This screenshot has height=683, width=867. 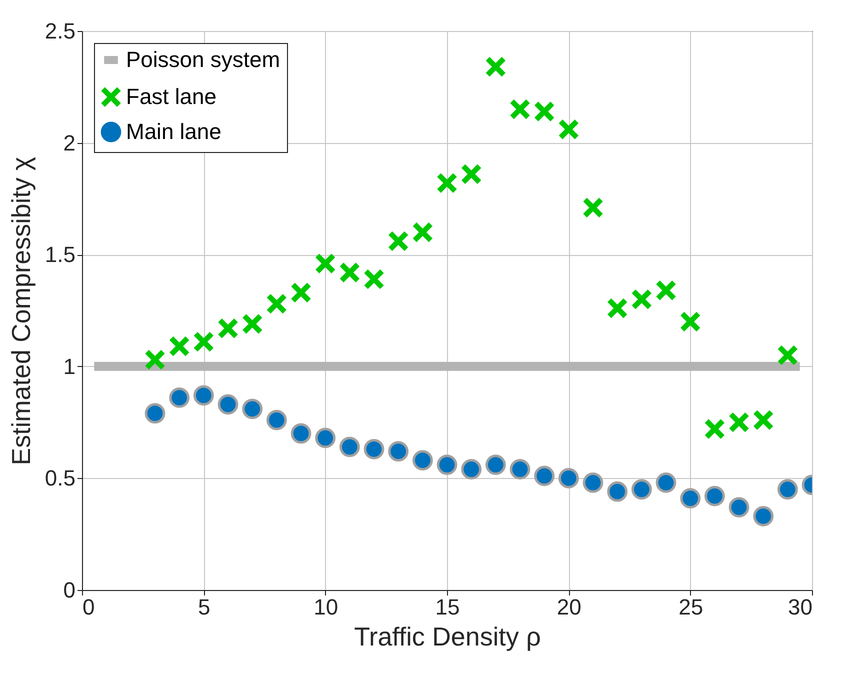 I want to click on x-tick-label: 0, so click(x=88, y=607).